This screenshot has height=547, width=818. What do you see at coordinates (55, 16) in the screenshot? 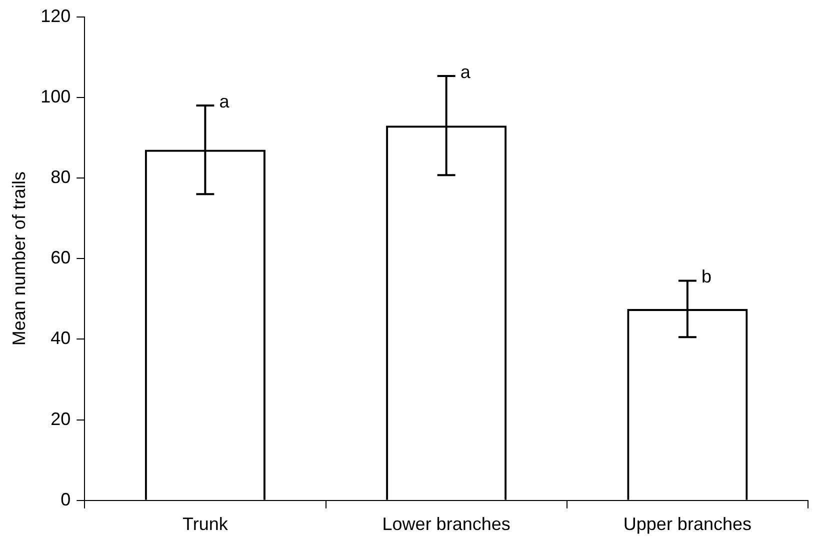
I see `y-tick-label: 120` at bounding box center [55, 16].